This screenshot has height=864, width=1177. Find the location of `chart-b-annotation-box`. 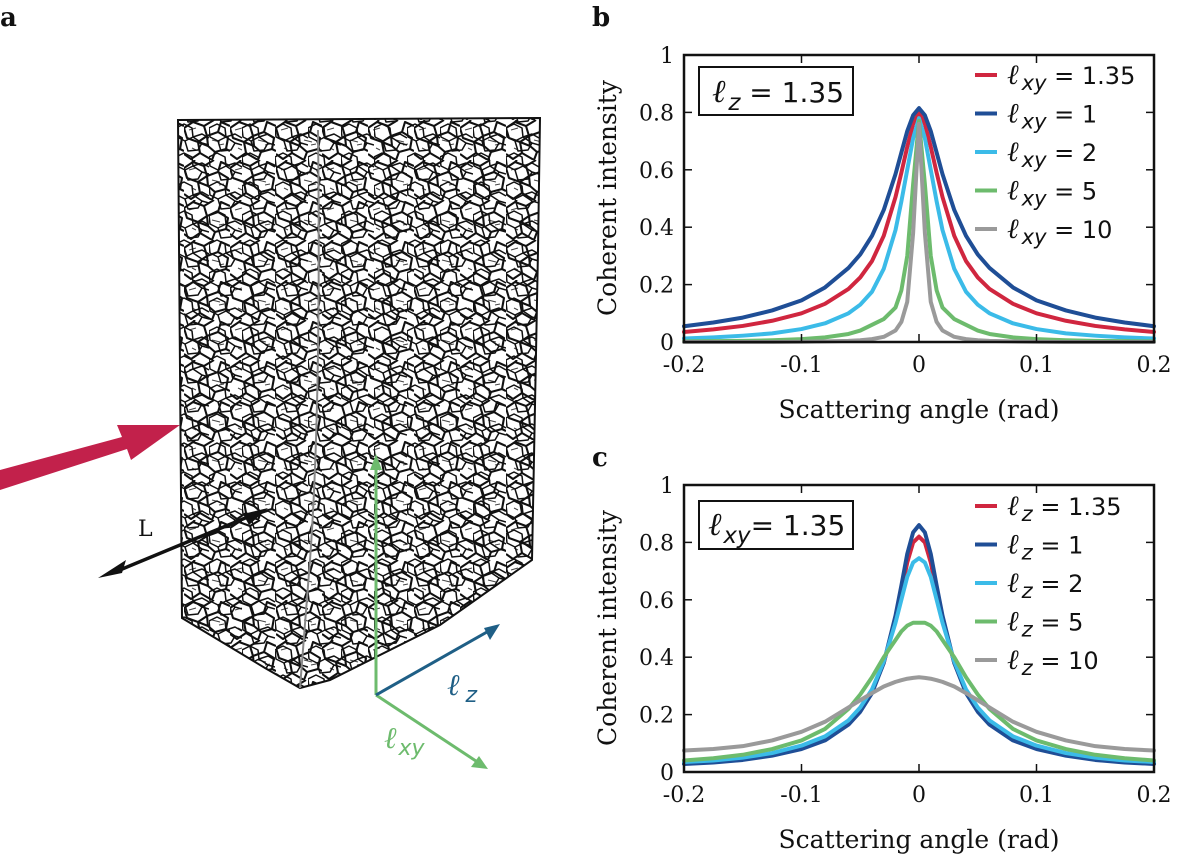

chart-b-annotation-box is located at coordinates (776, 91).